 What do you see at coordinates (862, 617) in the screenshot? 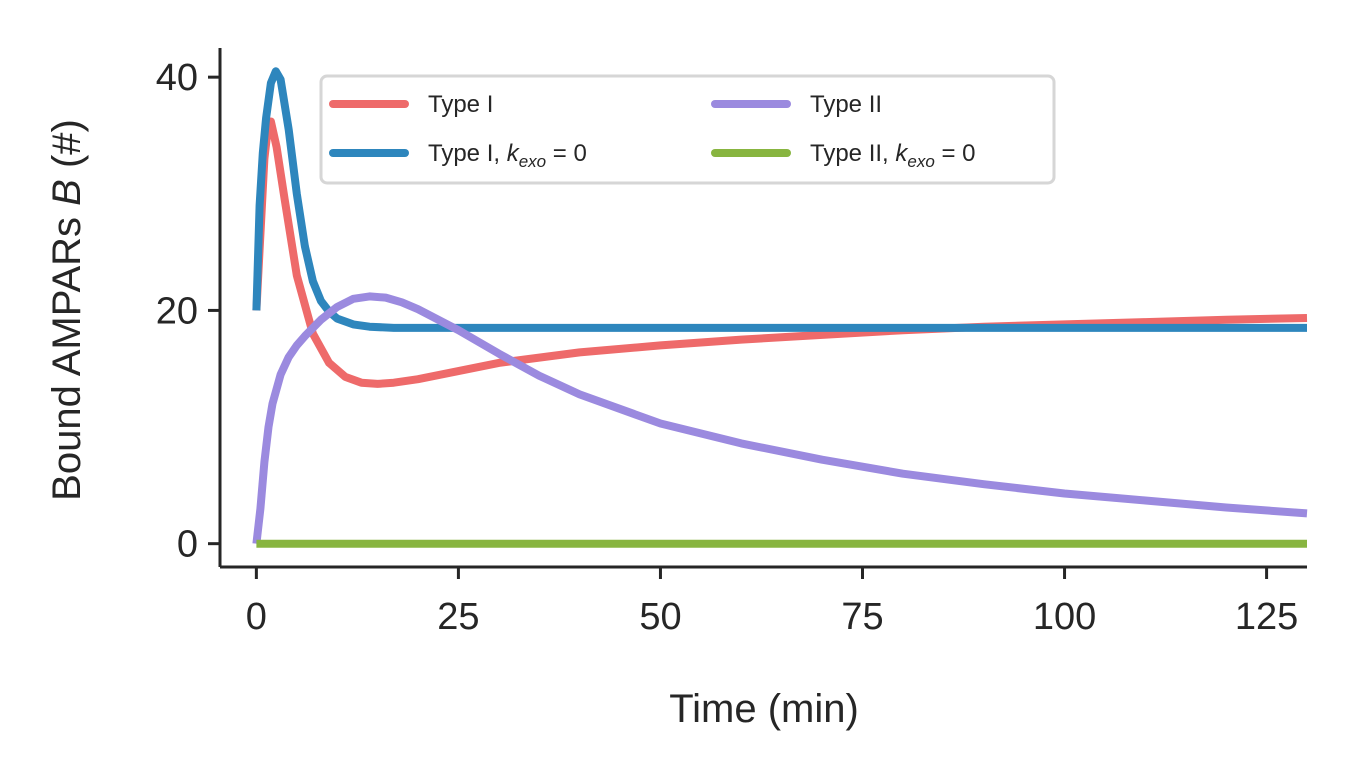
I see `x-tick-label: 75` at bounding box center [862, 617].